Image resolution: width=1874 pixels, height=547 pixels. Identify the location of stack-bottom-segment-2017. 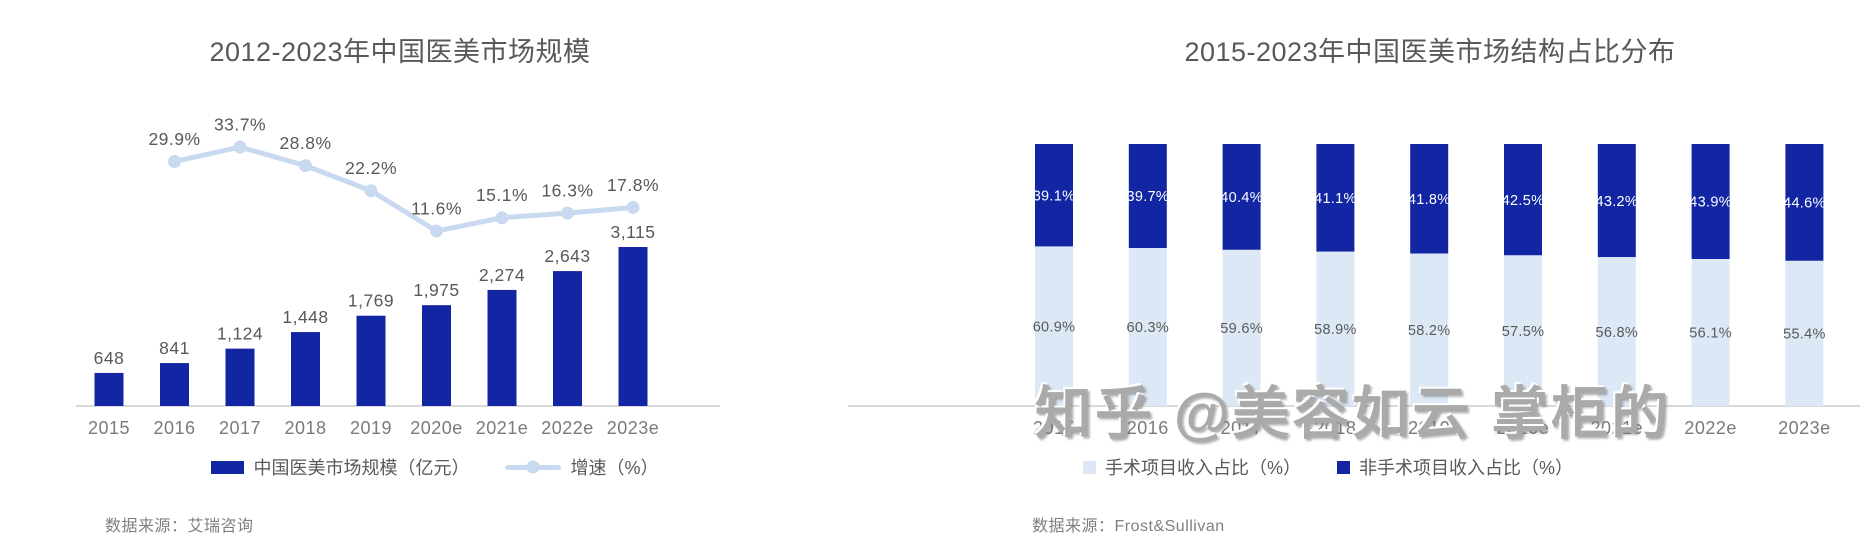
(1241, 327).